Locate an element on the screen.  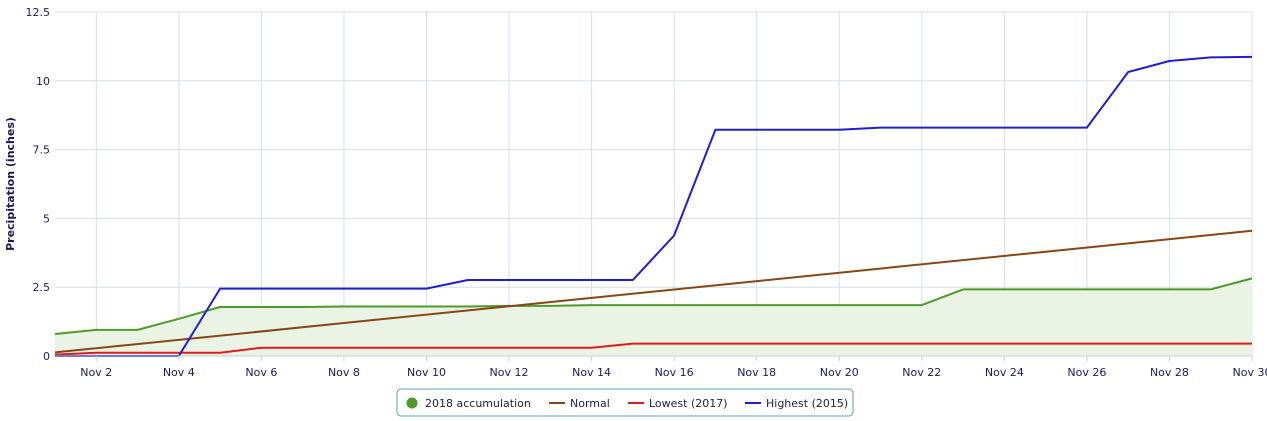
legend-item: Normal is located at coordinates (590, 403).